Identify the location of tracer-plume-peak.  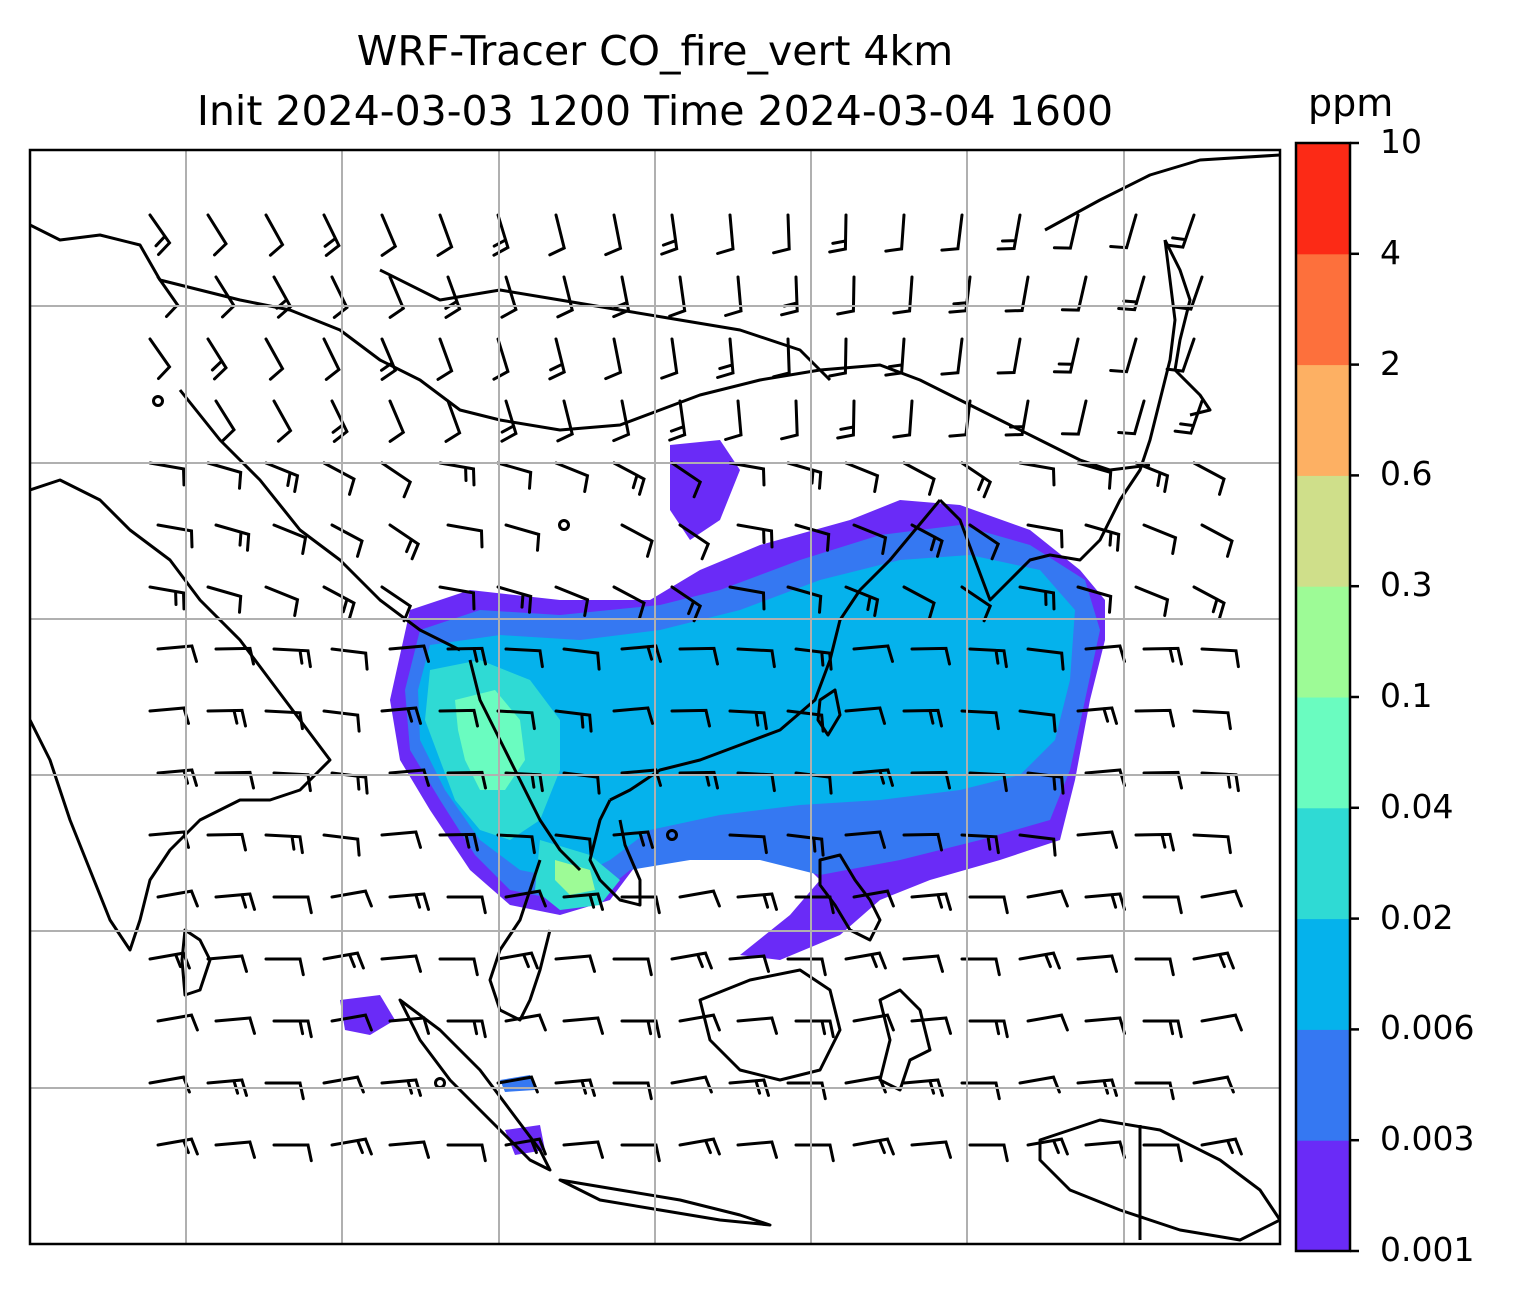
(490, 740).